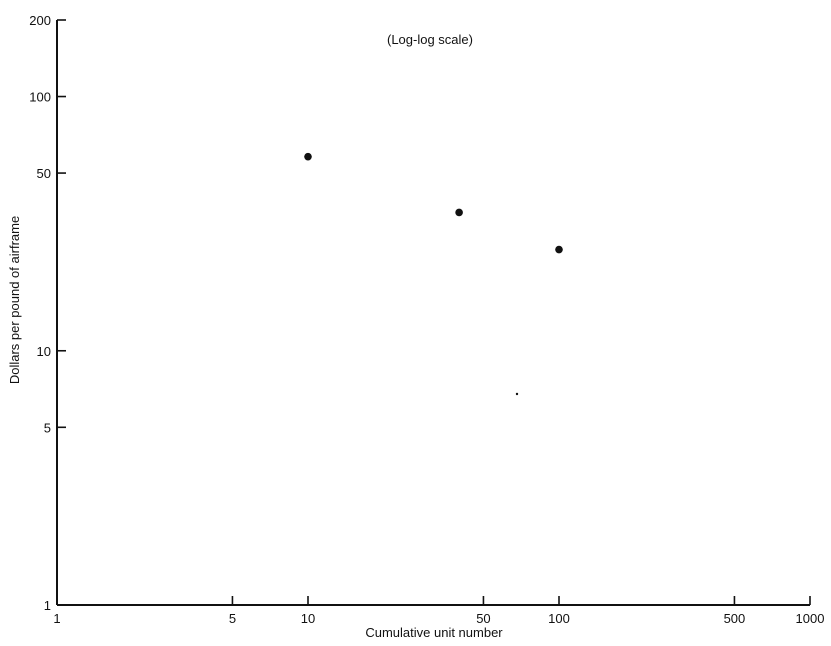 The width and height of the screenshot is (831, 646). I want to click on x-tick-label: 50, so click(483, 618).